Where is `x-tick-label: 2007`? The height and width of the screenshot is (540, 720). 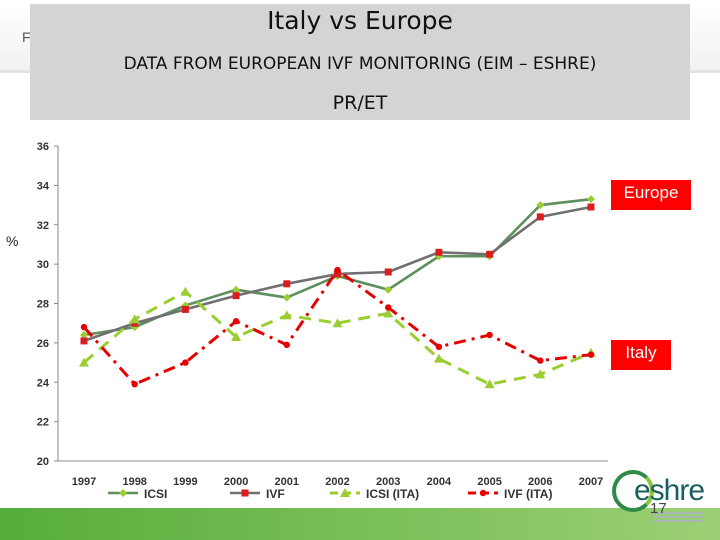 x-tick-label: 2007 is located at coordinates (591, 482).